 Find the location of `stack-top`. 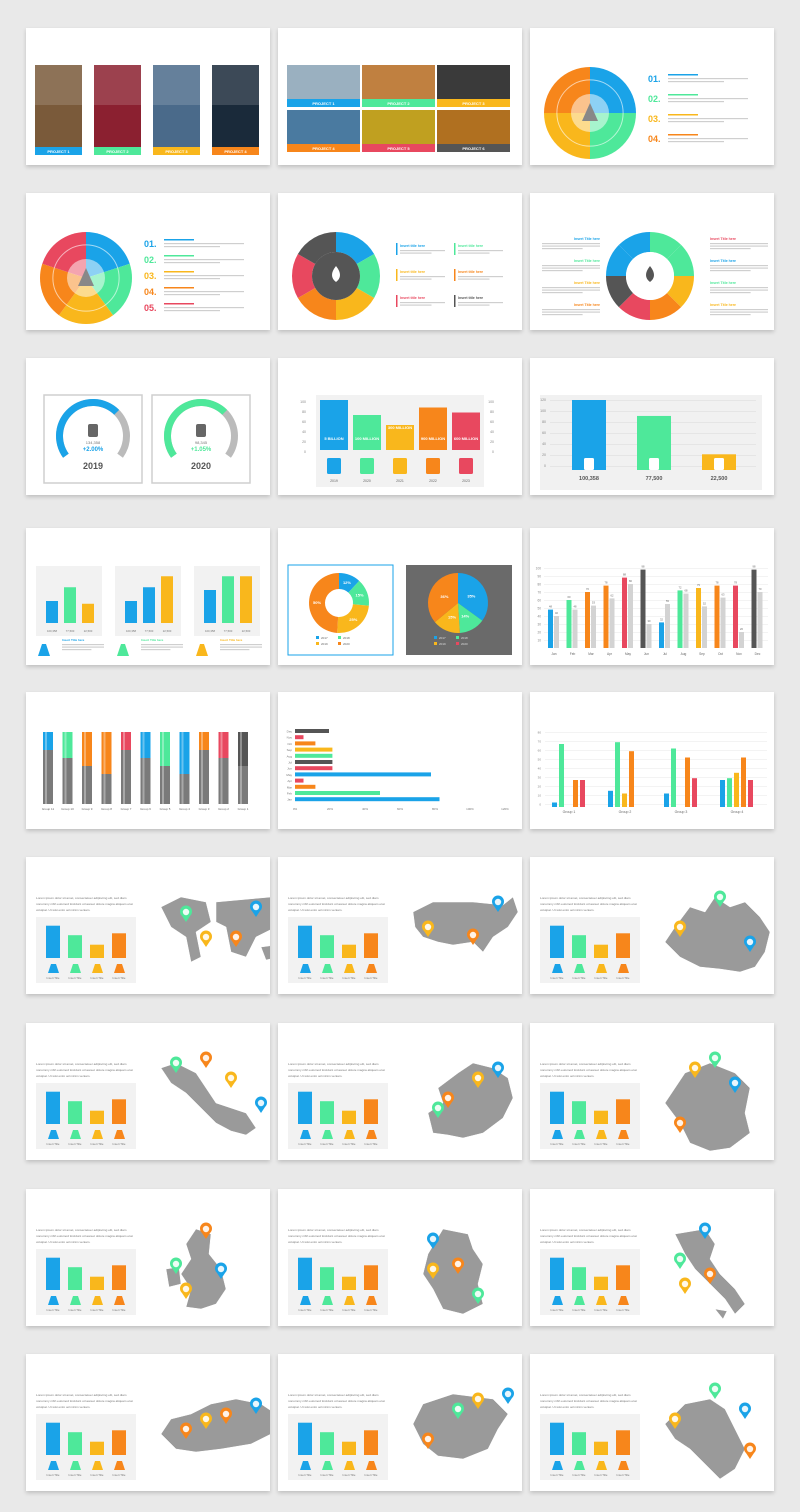

stack-top is located at coordinates (48, 741).